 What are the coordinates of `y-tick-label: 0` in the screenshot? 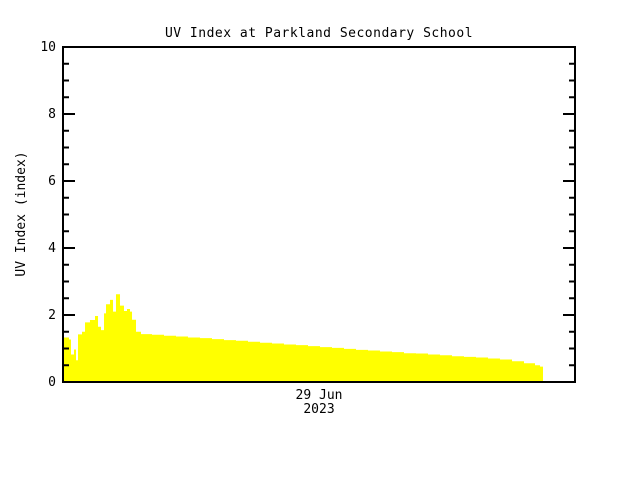 It's located at (52, 382).